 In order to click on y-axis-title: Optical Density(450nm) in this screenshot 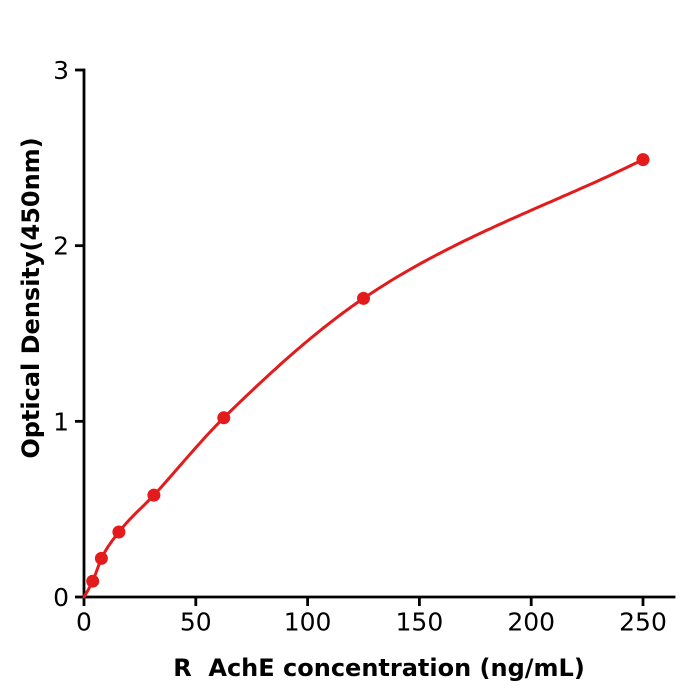, I will do `click(31, 298)`.